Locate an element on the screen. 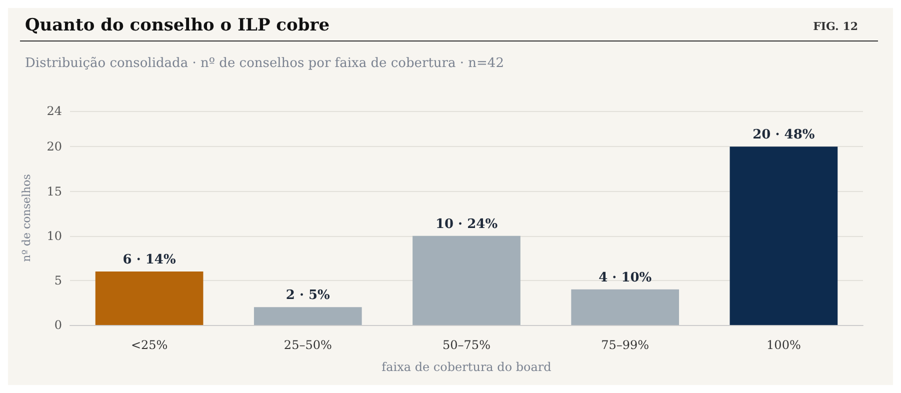 The image size is (901, 393). x-tick-label: <25% is located at coordinates (149, 345).